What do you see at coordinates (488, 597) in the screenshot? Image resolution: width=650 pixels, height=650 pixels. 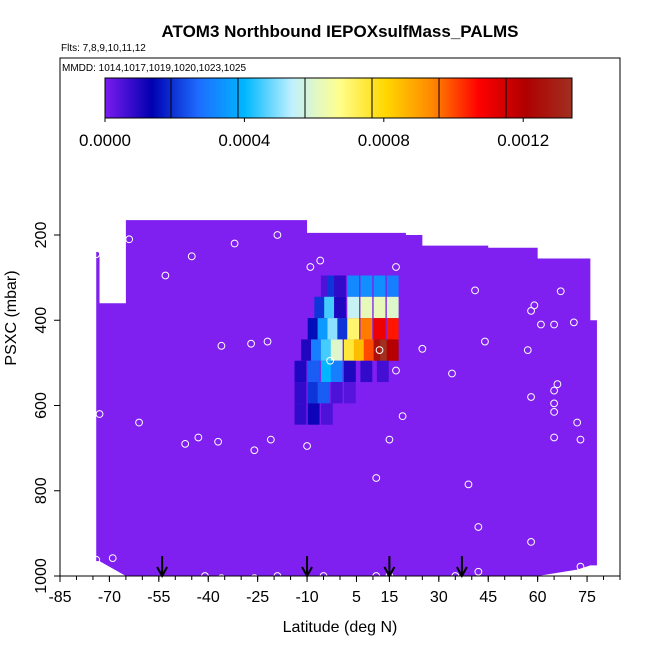 I see `x-tick-label: 45` at bounding box center [488, 597].